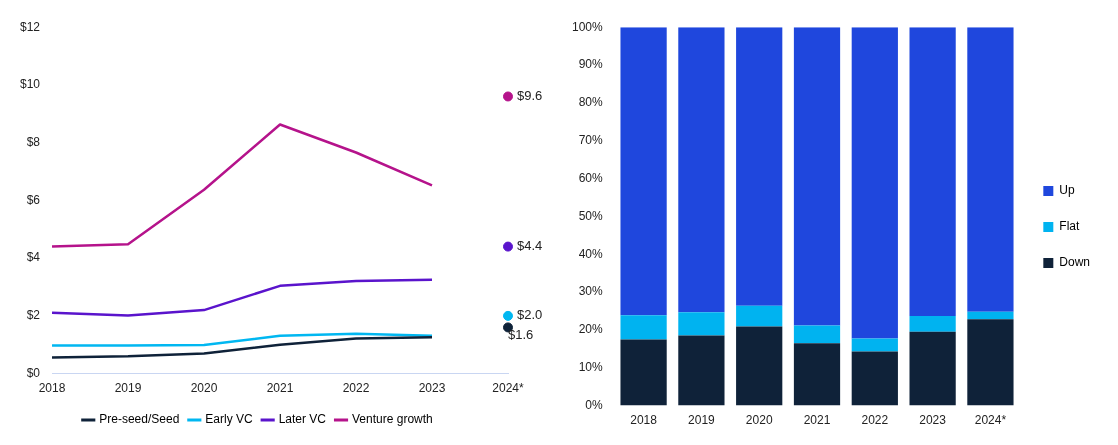  What do you see at coordinates (591, 102) in the screenshot?
I see `y-tick-label: 80%` at bounding box center [591, 102].